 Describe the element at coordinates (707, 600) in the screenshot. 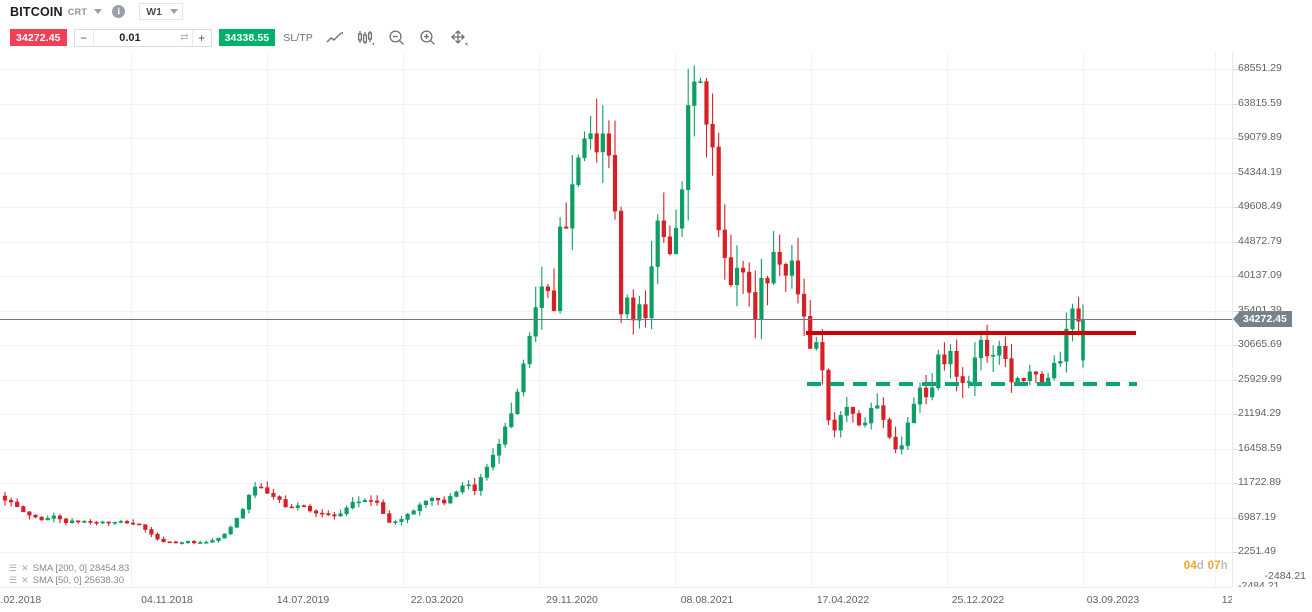

I see `time-tick-label: 08.08.2021` at that location.